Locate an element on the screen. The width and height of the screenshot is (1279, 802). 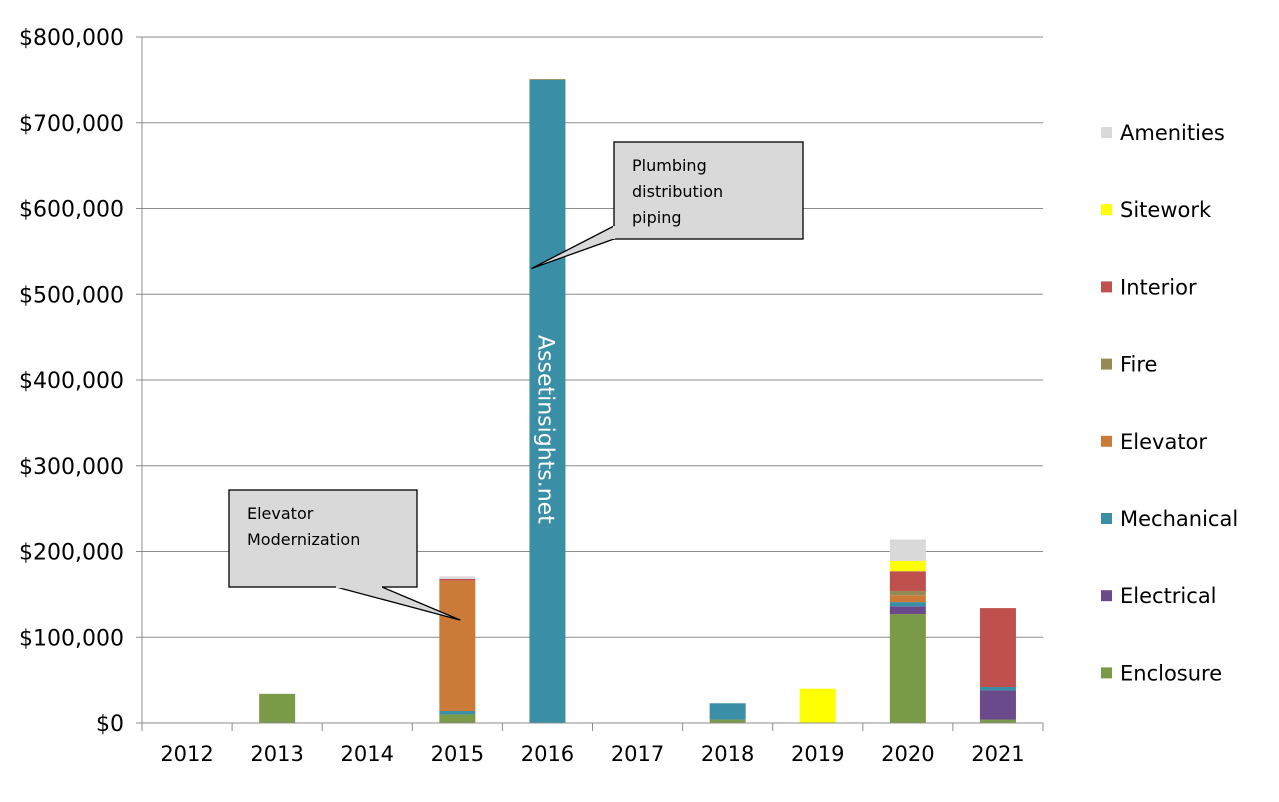
bar-segment-fire-2016 is located at coordinates (547, 79).